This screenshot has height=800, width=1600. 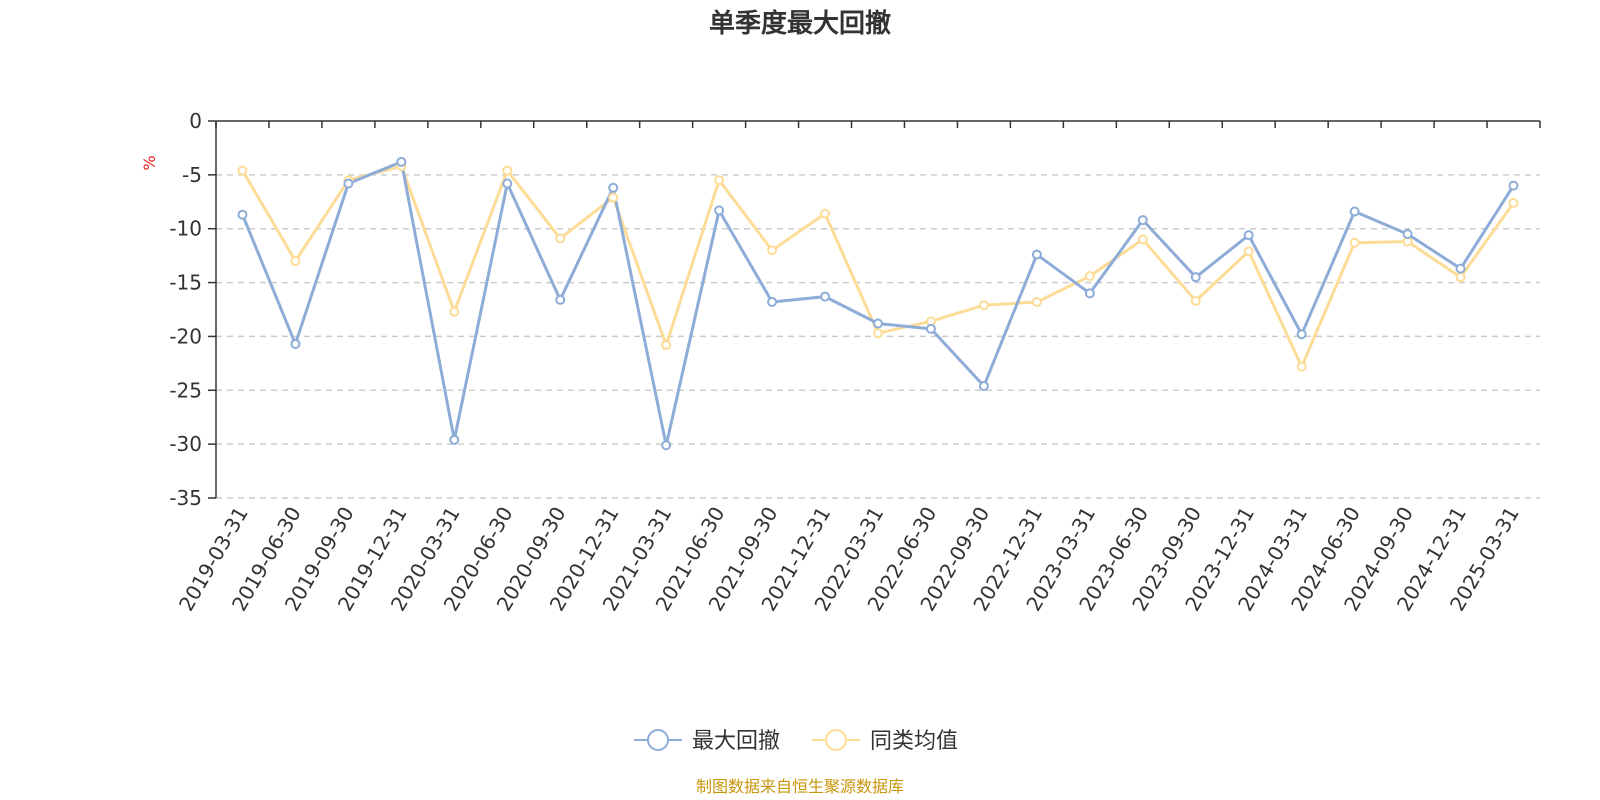 What do you see at coordinates (192, 175) in the screenshot?
I see `y-tick-label: -5` at bounding box center [192, 175].